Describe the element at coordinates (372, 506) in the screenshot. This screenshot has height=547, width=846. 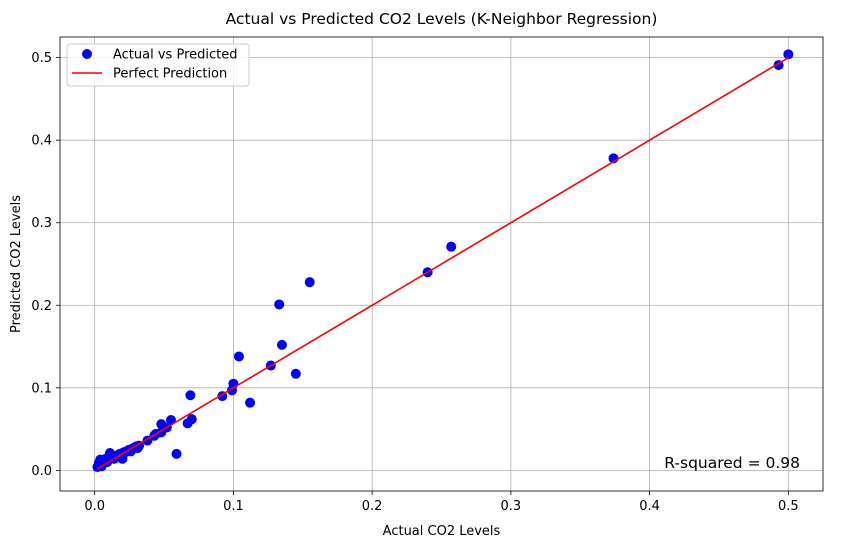
I see `x-tick-label: 0.2` at that location.